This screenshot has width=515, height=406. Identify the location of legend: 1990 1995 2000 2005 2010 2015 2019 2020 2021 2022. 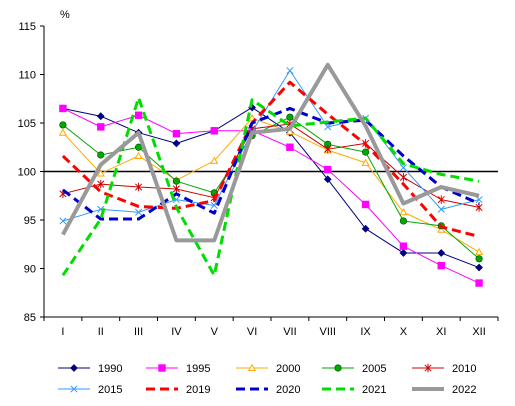
(267, 379).